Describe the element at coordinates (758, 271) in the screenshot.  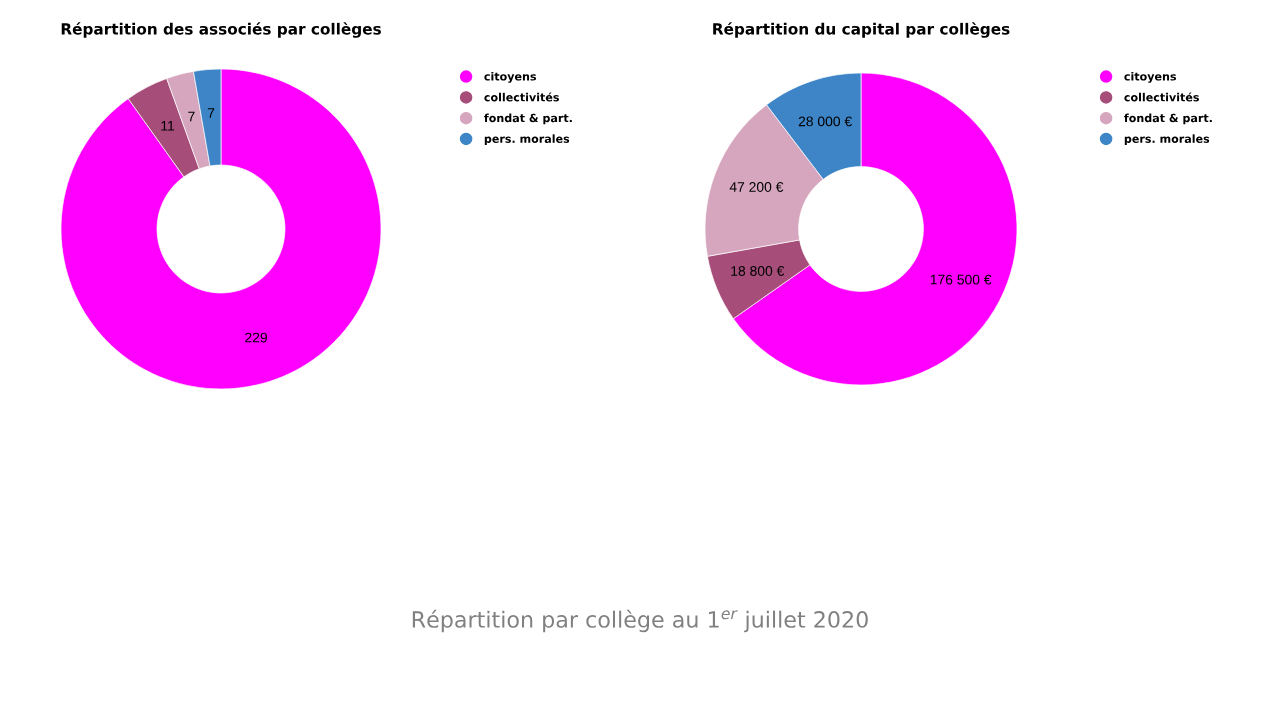
I see `data-label: 18 800 €` at that location.